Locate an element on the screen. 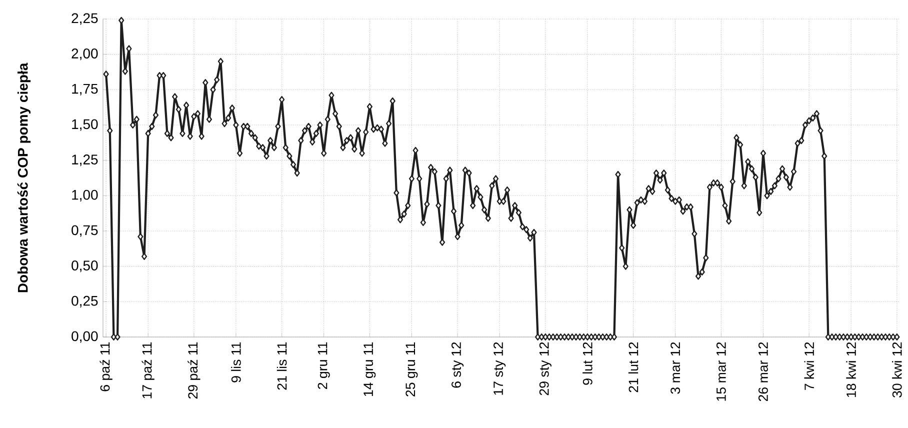  x-tick-label: 21 lis 11 is located at coordinates (281, 366).